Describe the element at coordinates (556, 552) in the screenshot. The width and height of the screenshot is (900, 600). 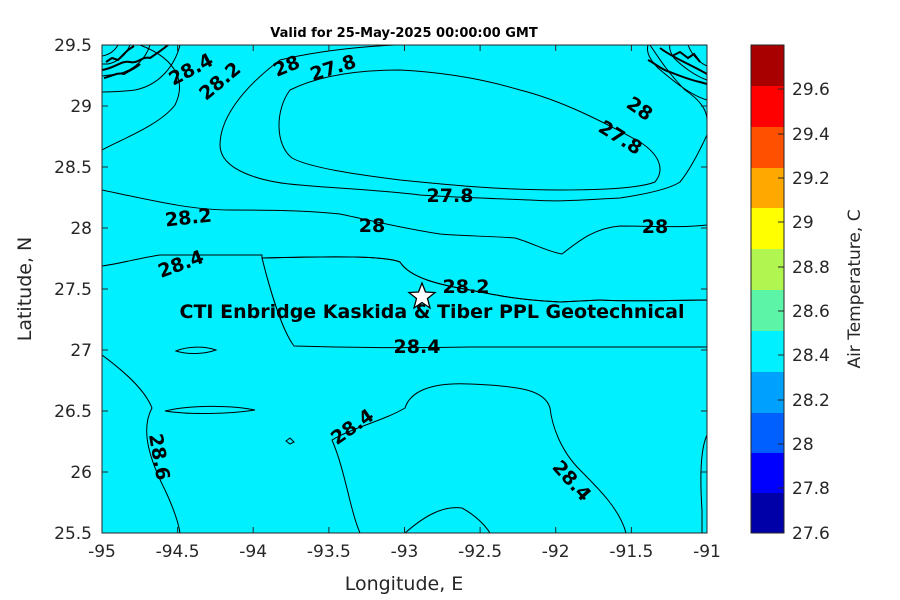
I see `x-tick-label: -92` at that location.